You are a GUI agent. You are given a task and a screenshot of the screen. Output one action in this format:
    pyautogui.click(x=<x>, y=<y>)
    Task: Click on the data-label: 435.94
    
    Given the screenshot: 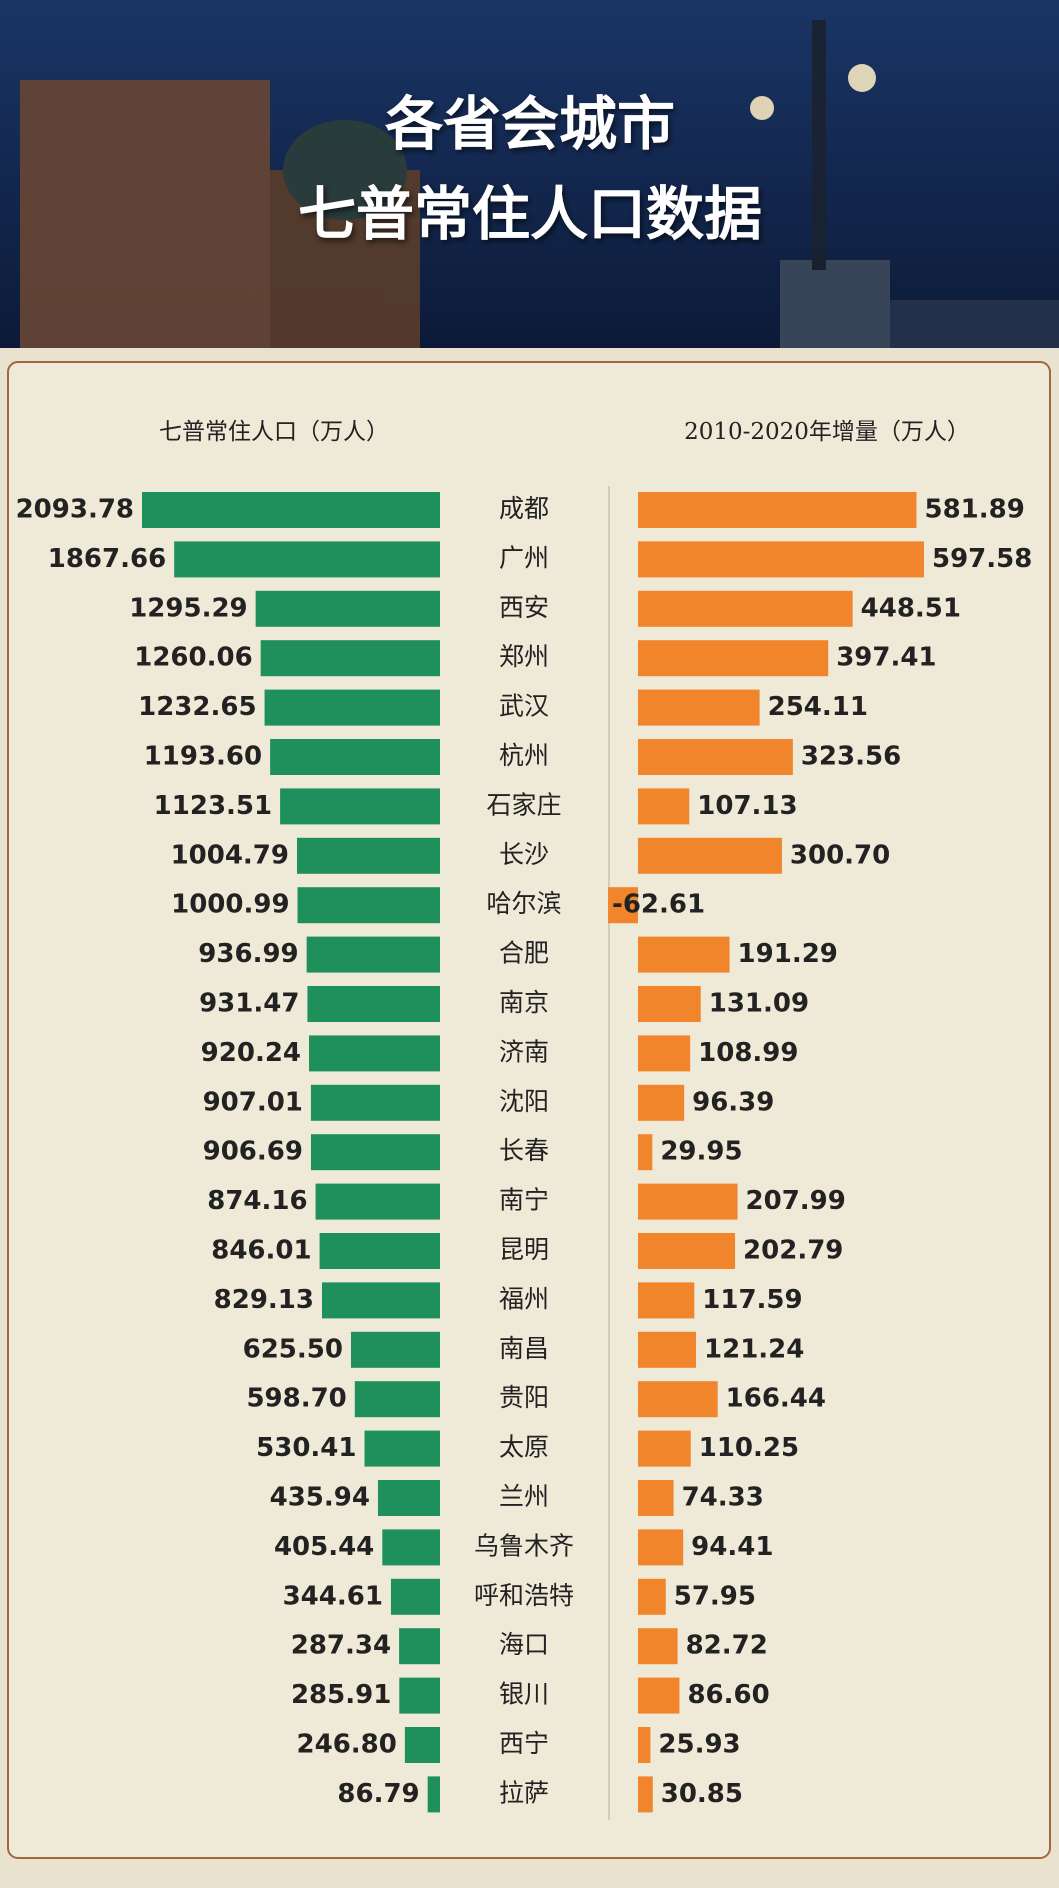 What is the action you would take?
    pyautogui.click(x=320, y=1498)
    